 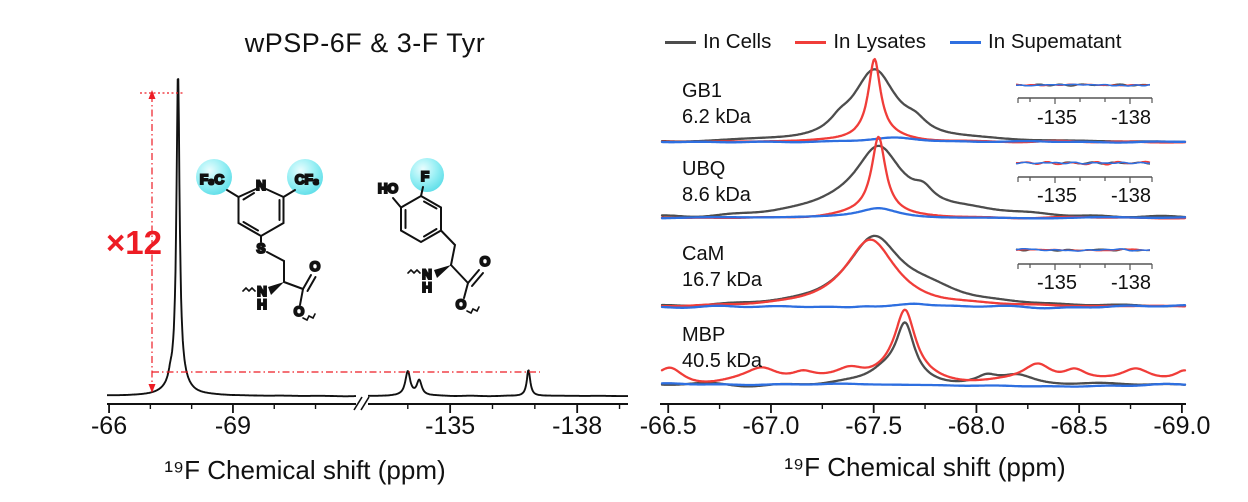 What do you see at coordinates (1079, 426) in the screenshot?
I see `x-tick-label: -68.5` at bounding box center [1079, 426].